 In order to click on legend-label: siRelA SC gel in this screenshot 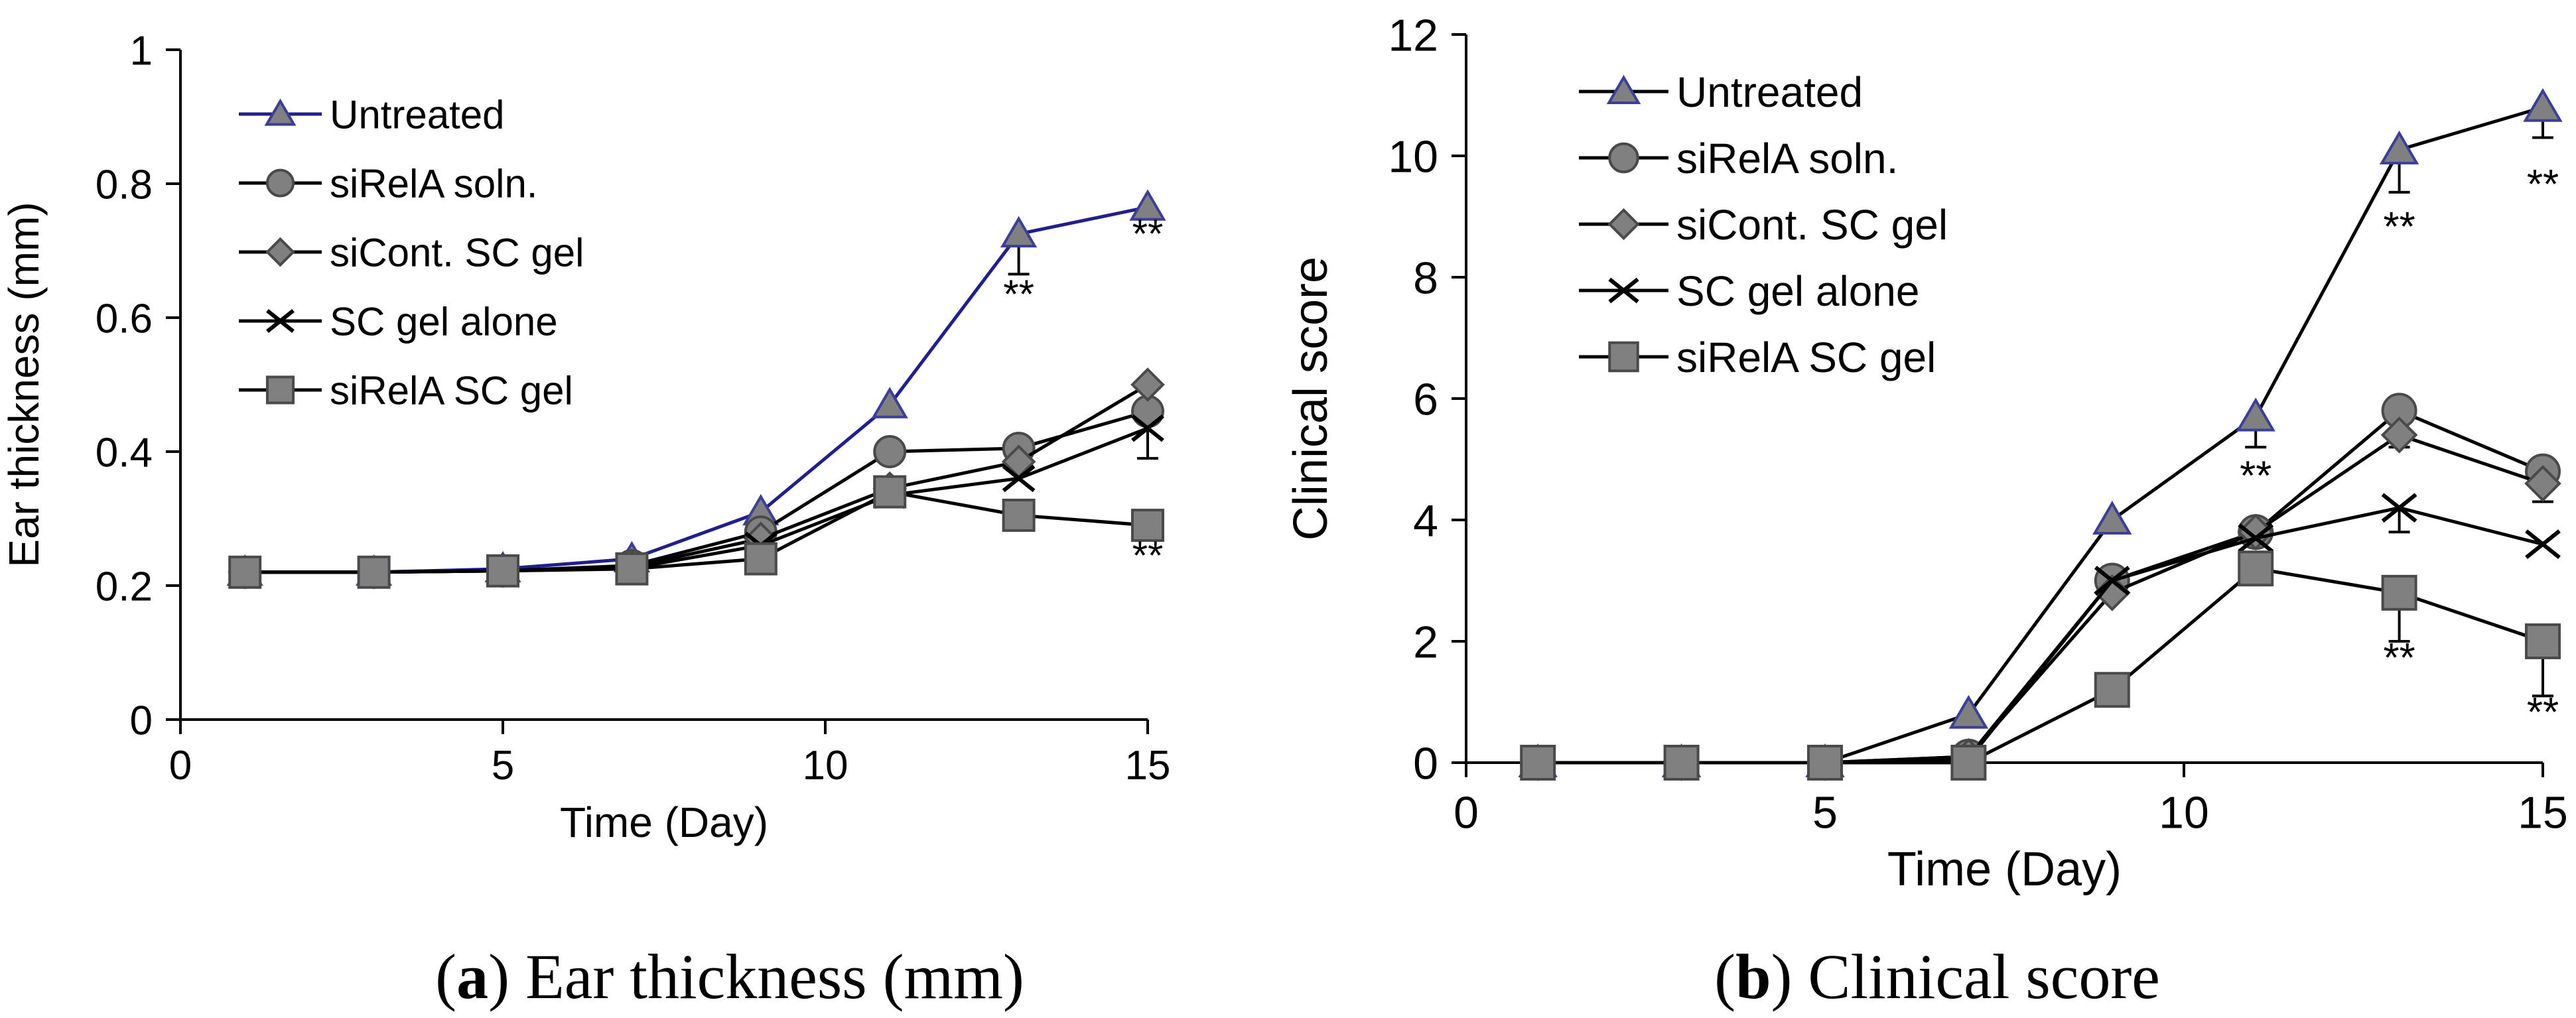, I will do `click(1806, 357)`.